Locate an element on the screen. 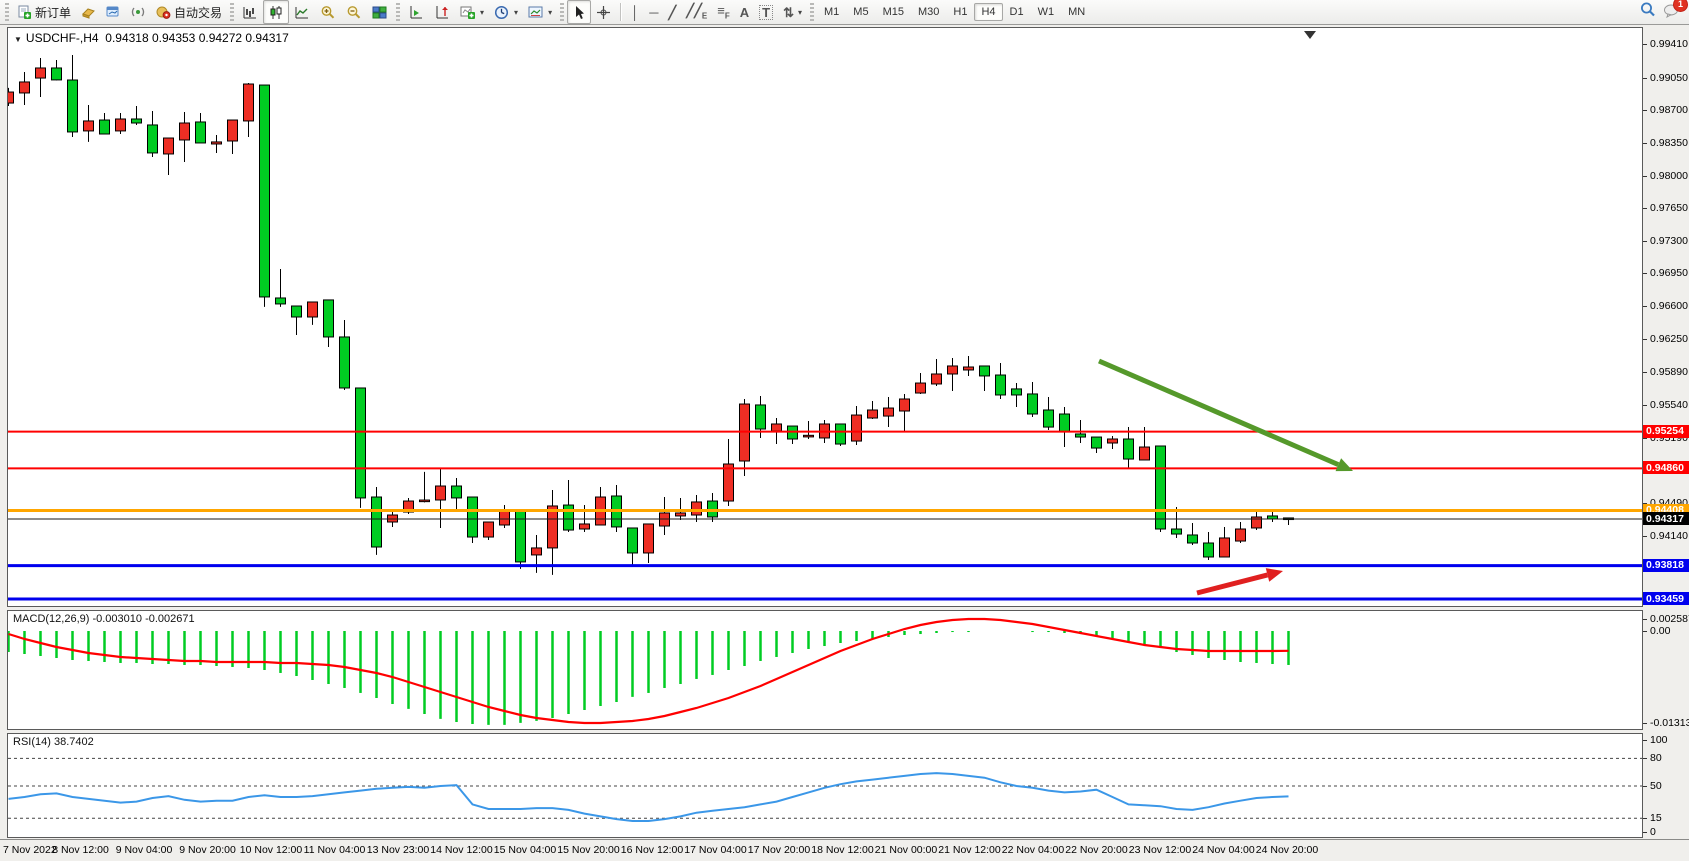  timeframe-M1: M1 is located at coordinates (832, 12).